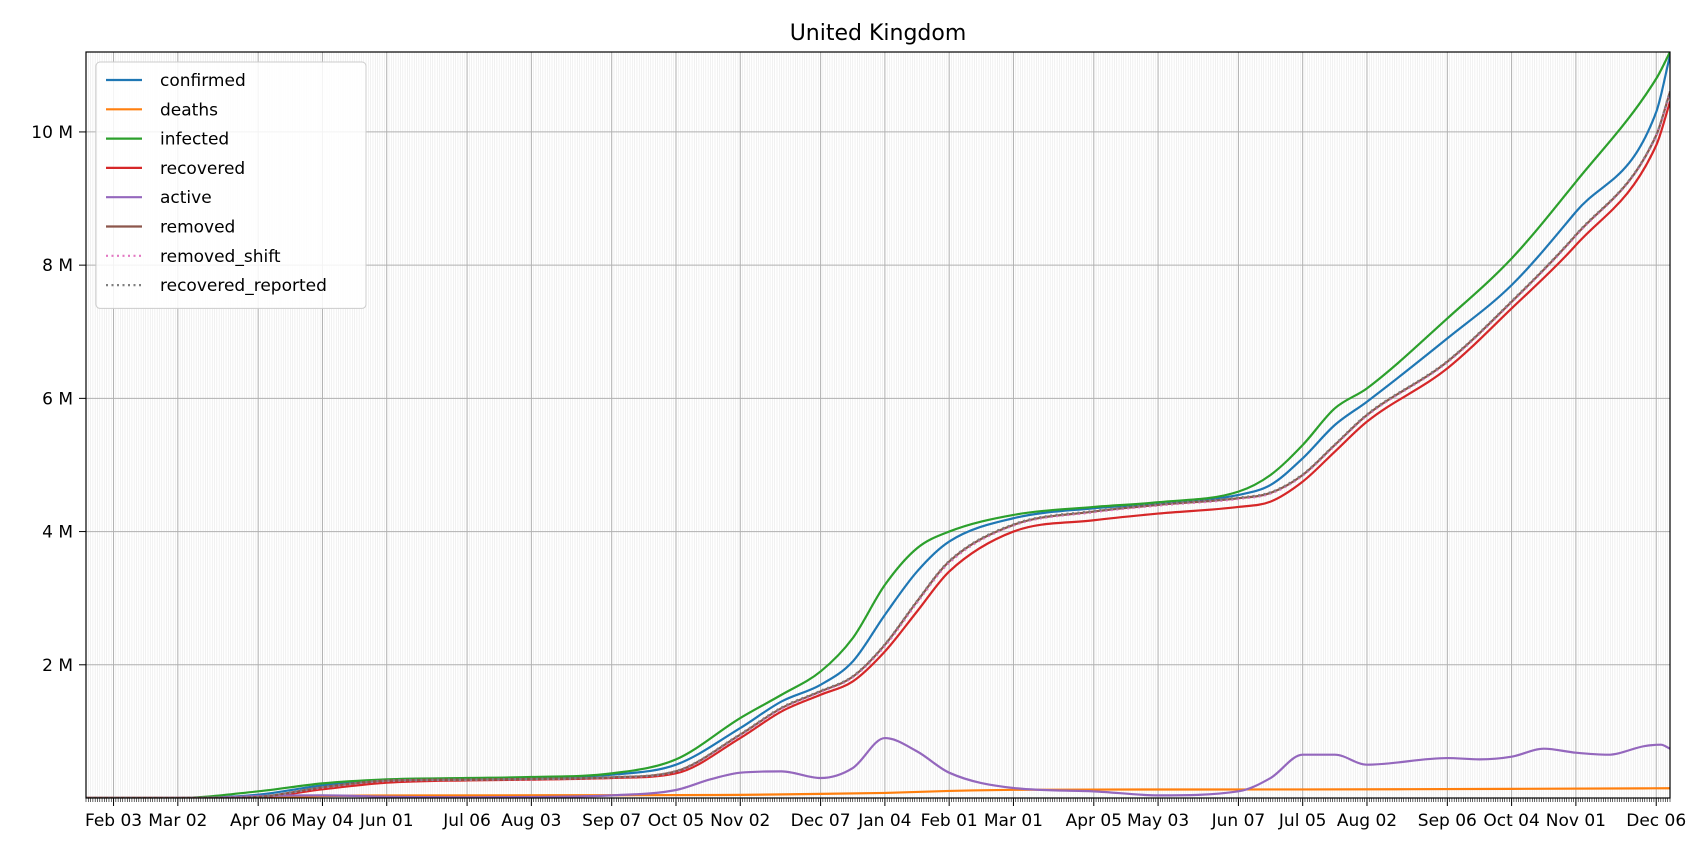 Image resolution: width=1700 pixels, height=850 pixels. I want to click on y-tick-label: 2 M, so click(57, 666).